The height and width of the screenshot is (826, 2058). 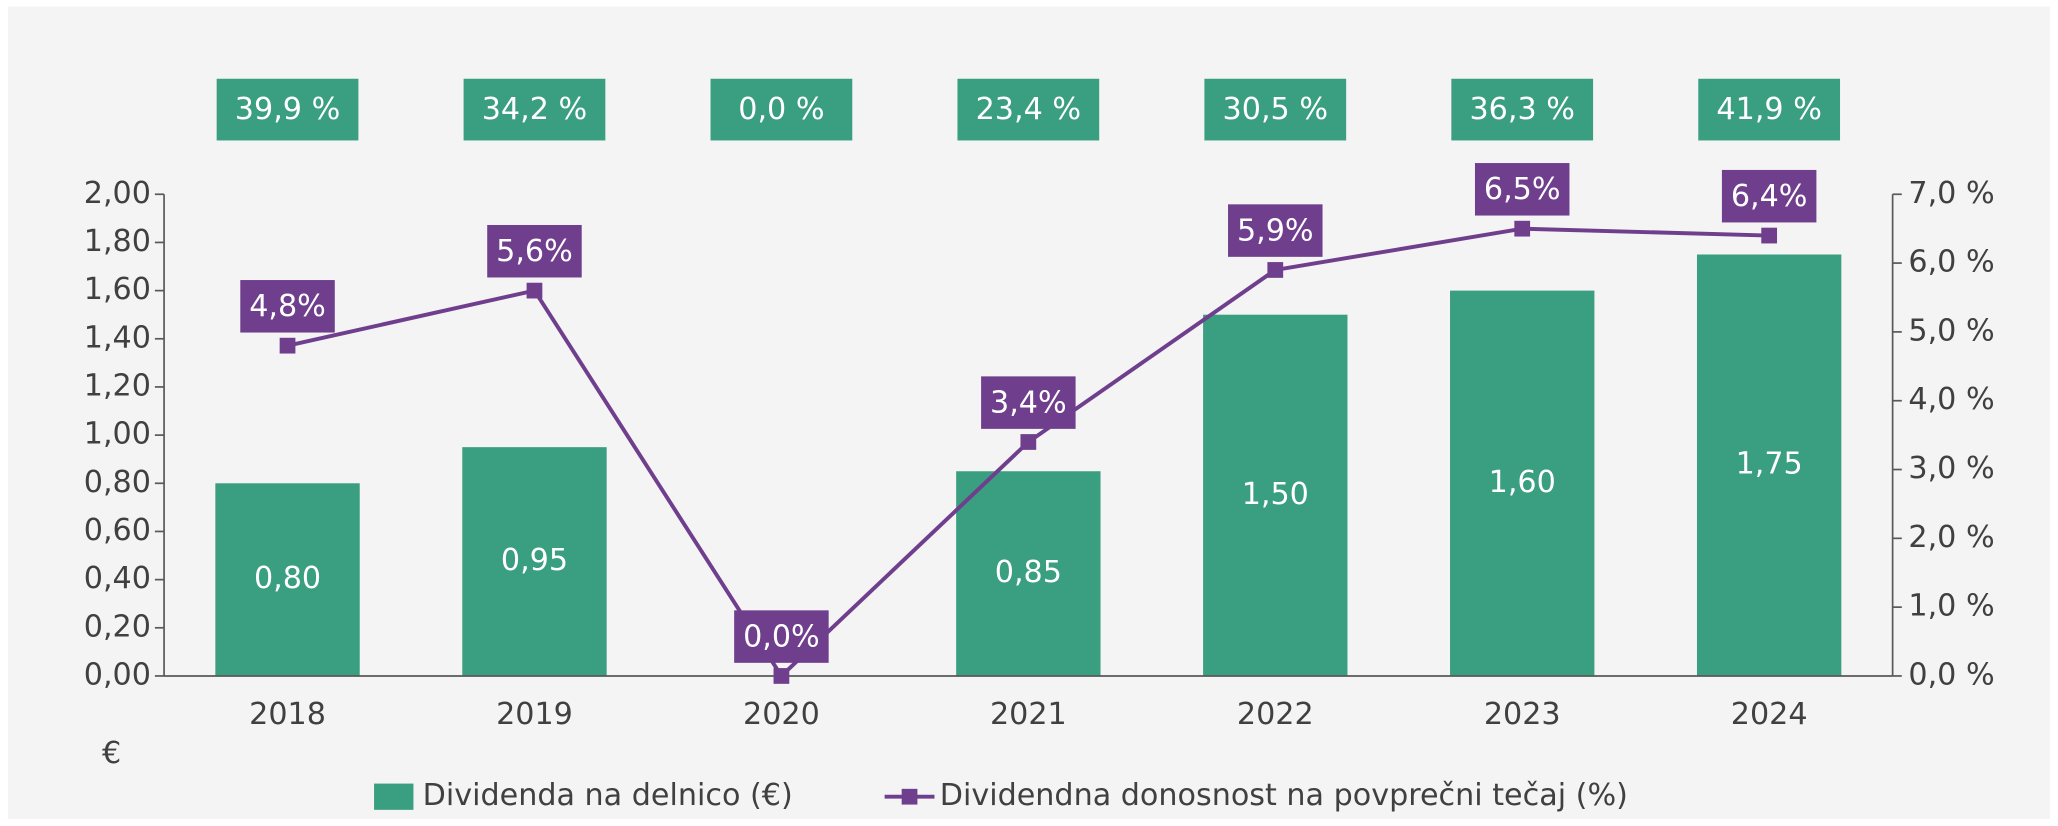 I want to click on line-label: 0,0%, so click(x=781, y=636).